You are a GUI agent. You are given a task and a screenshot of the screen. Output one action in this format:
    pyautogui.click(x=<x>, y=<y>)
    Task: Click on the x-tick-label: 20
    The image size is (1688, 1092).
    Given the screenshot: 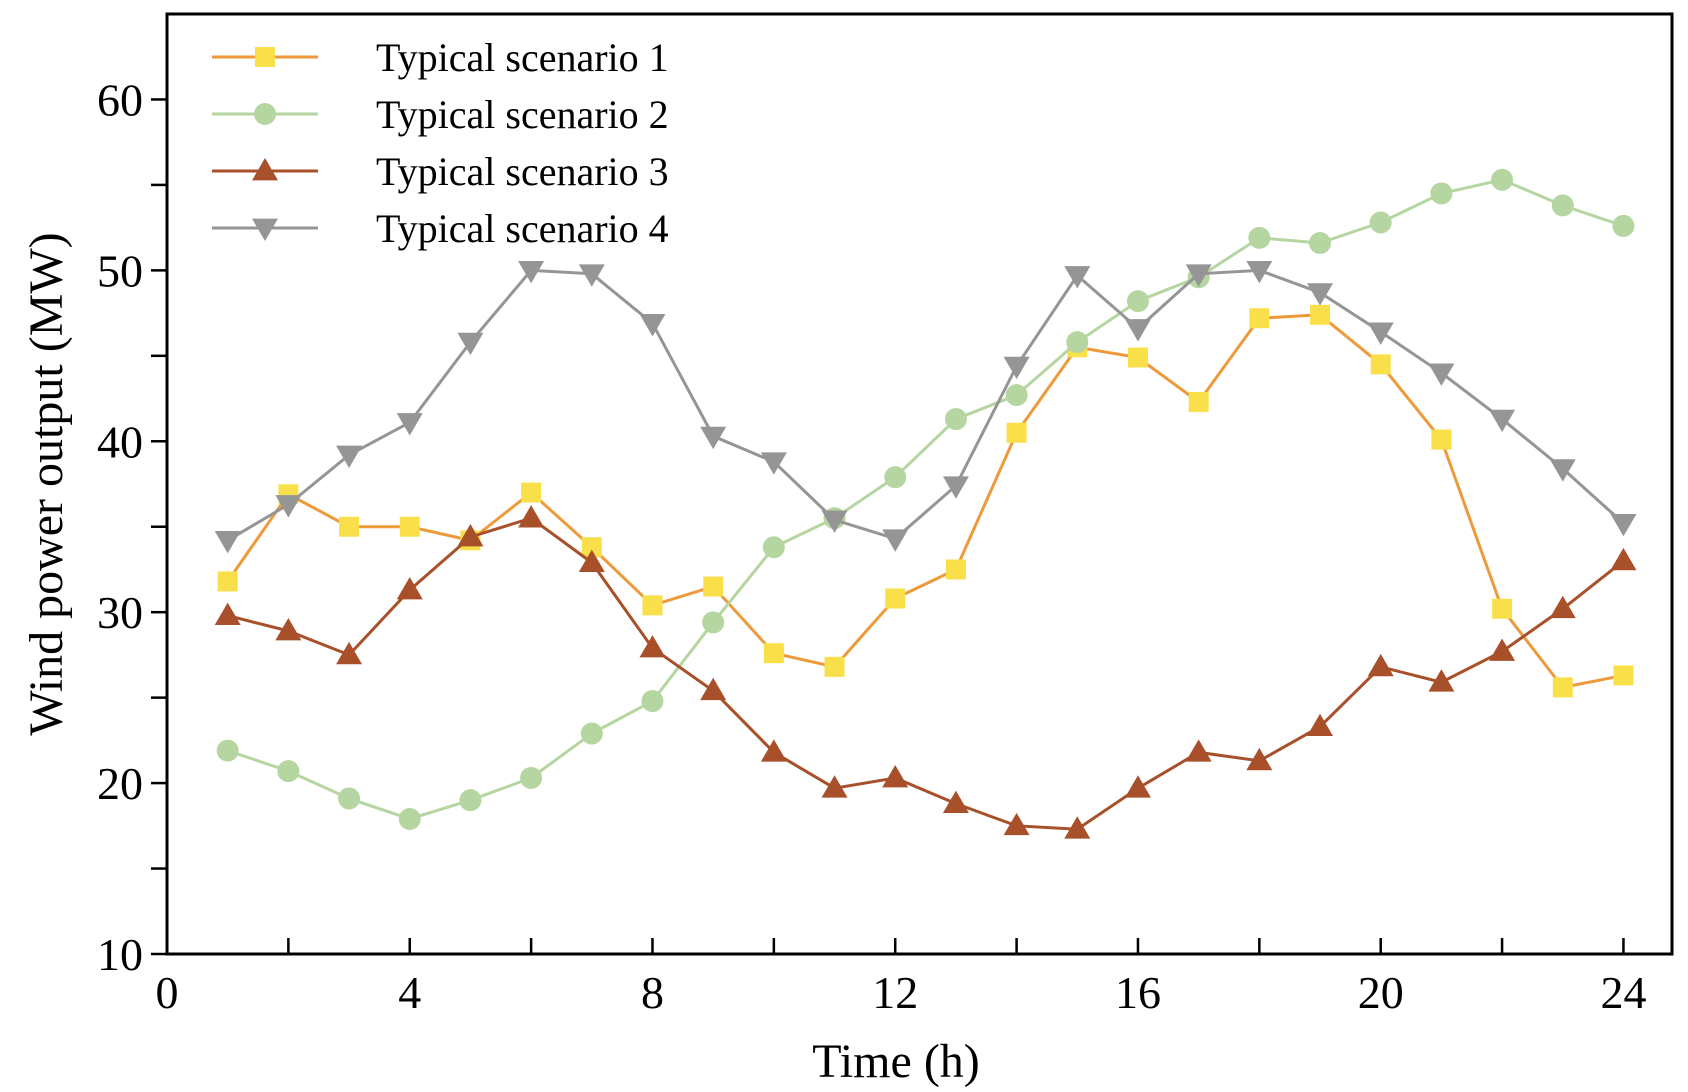 What is the action you would take?
    pyautogui.click(x=1381, y=992)
    